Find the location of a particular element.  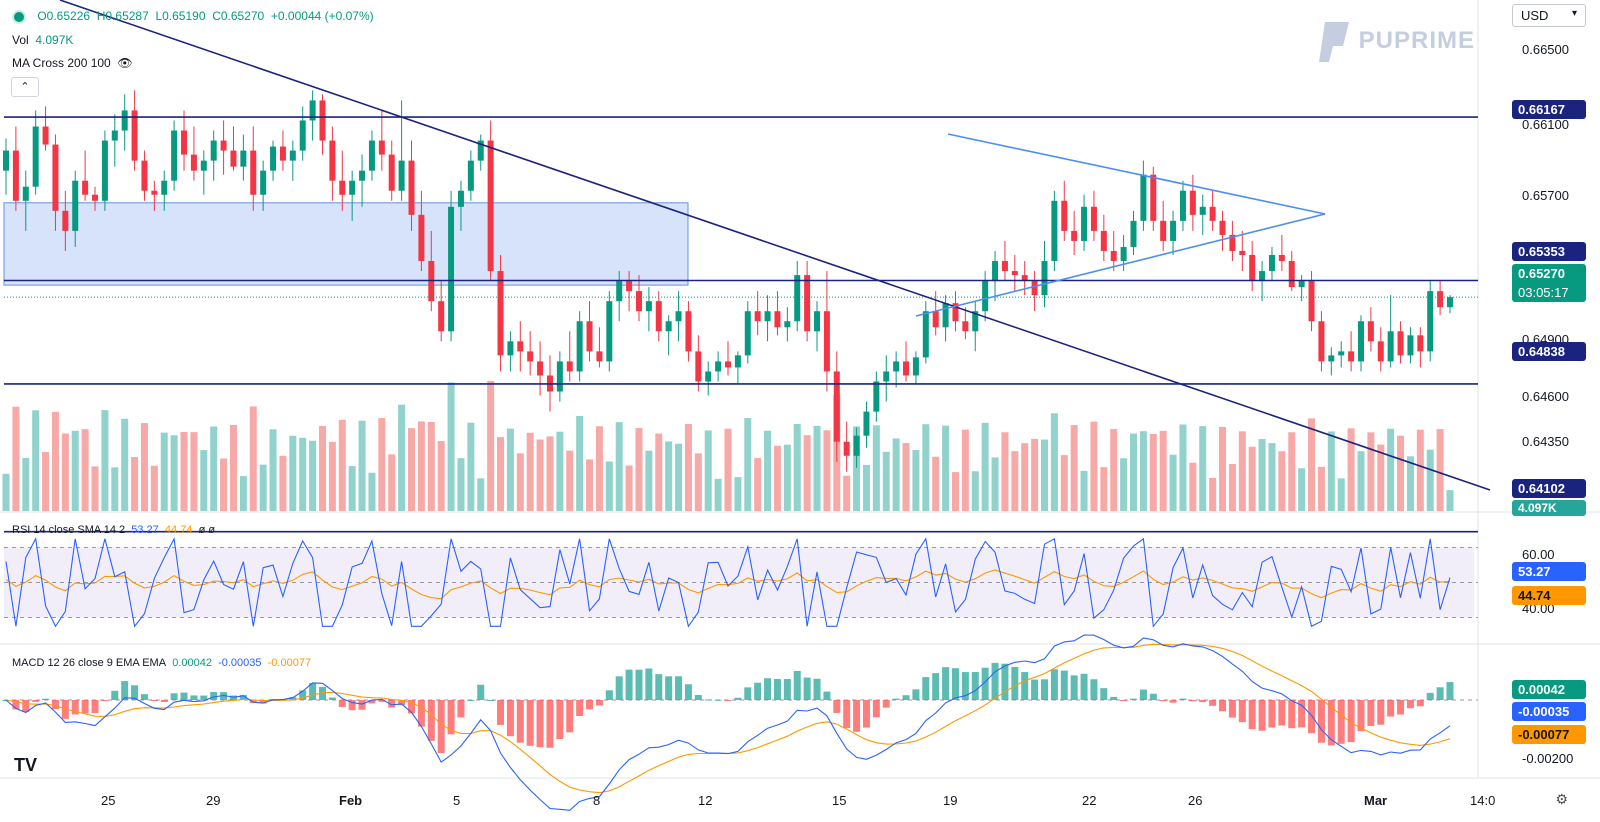

ma-cross-legend: MA Cross 200 100 👁 is located at coordinates (72, 63).